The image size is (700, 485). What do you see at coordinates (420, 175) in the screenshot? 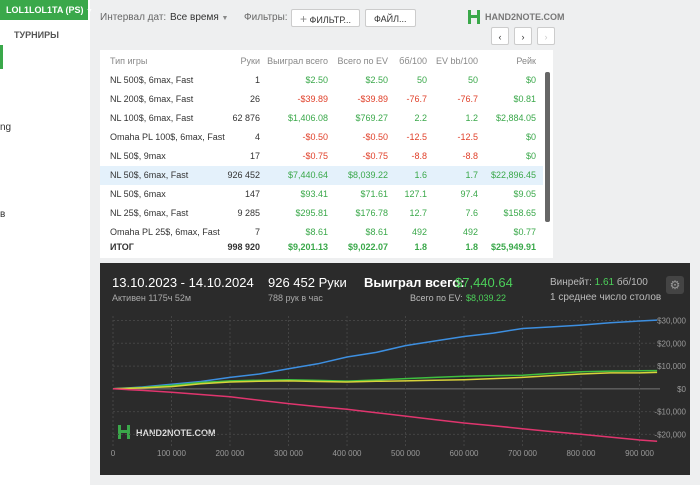
I see `table-cell: 1.6` at bounding box center [420, 175].